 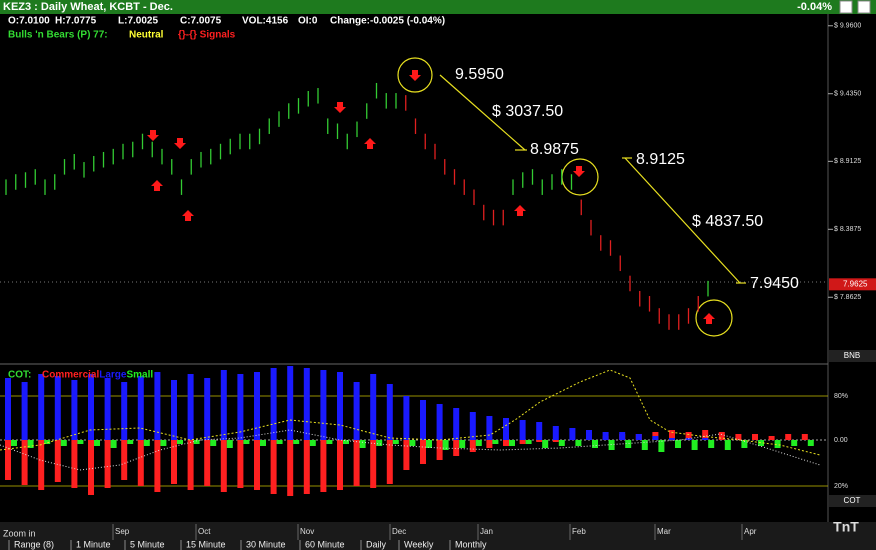 I want to click on tab: 60 Minute, so click(x=325, y=544).